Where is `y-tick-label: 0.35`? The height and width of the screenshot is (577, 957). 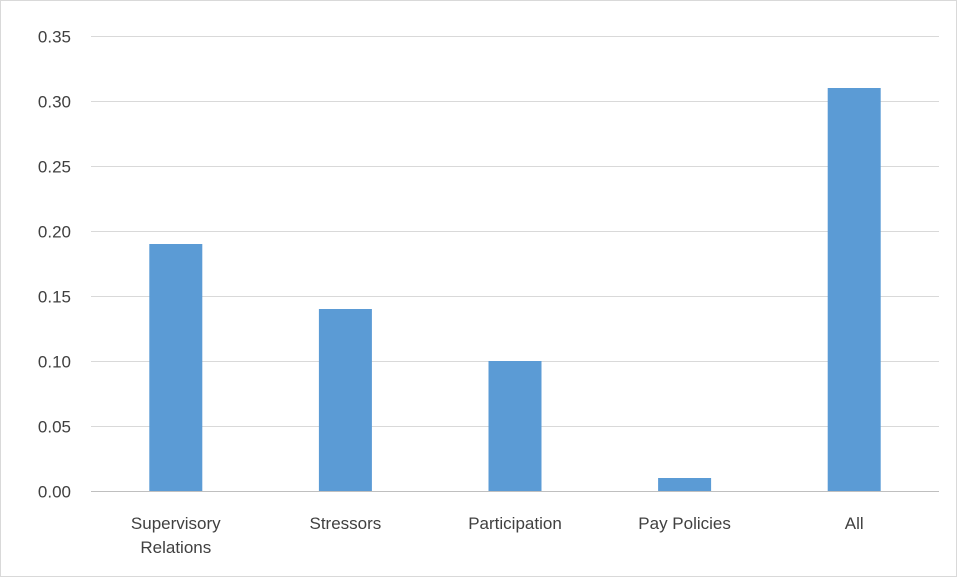
y-tick-label: 0.35 is located at coordinates (54, 37).